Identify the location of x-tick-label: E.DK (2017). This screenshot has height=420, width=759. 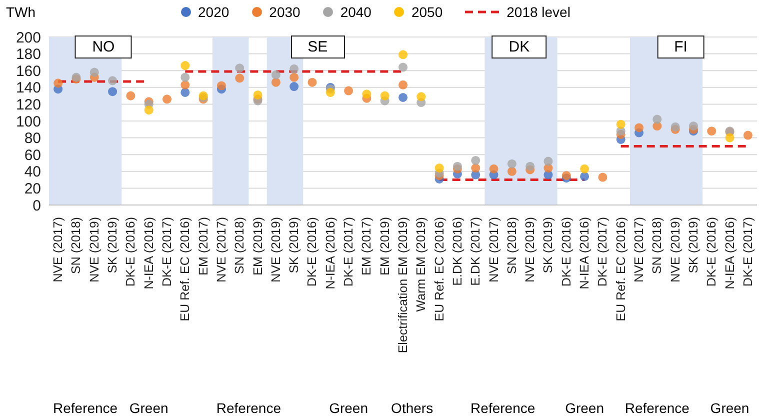
(475, 251).